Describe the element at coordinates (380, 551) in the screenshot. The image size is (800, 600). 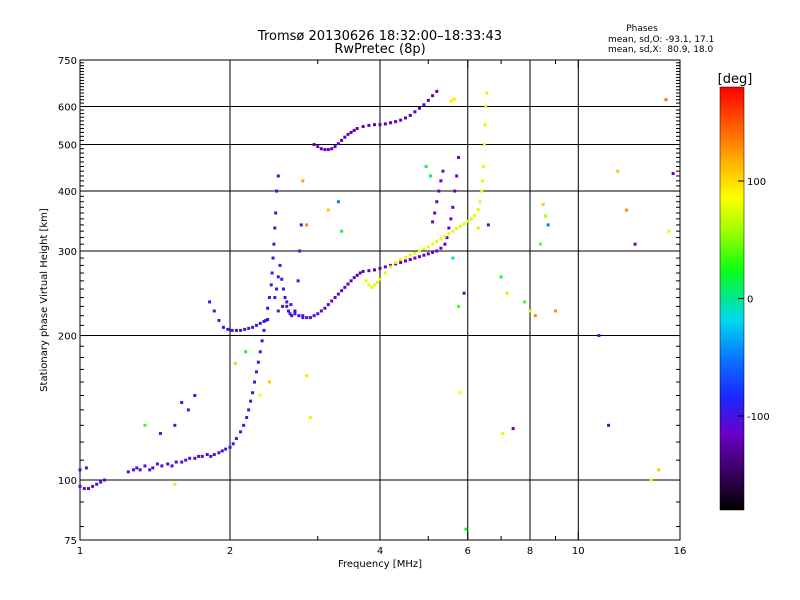
I see `x-tick-label: 4` at that location.